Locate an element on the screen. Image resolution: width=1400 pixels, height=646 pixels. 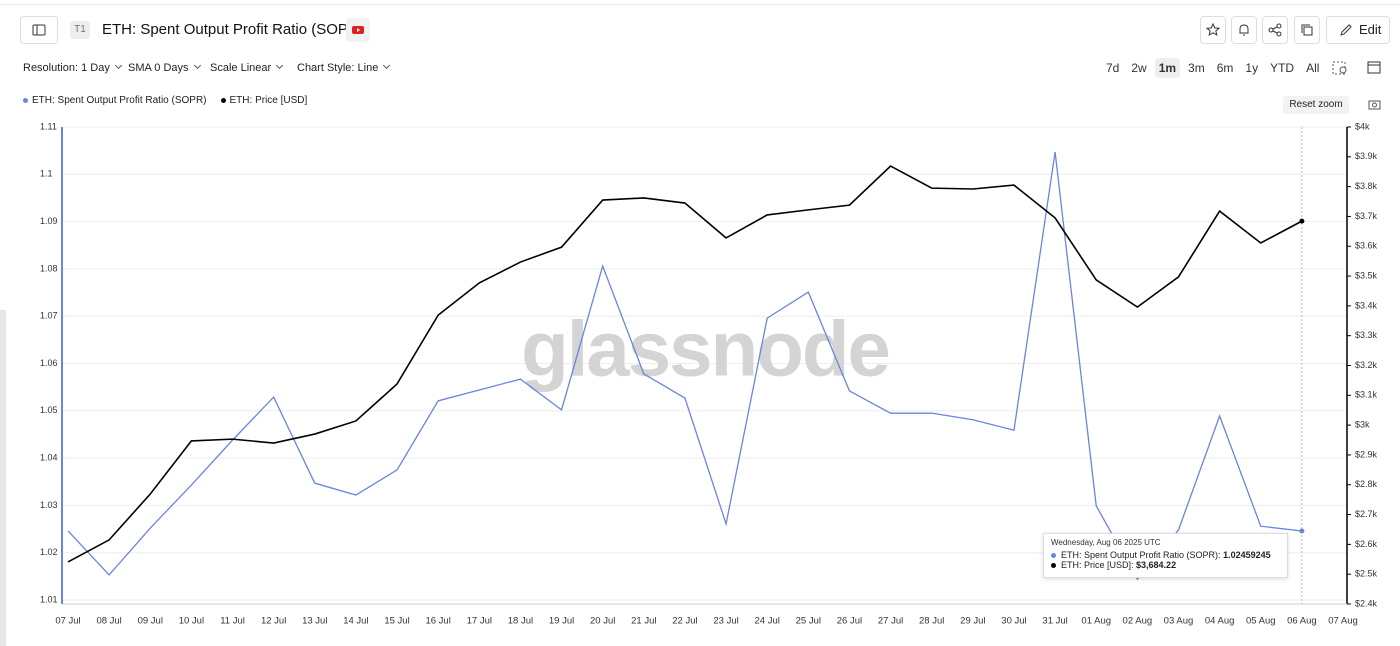
sidebar-toggle is located at coordinates (39, 30).